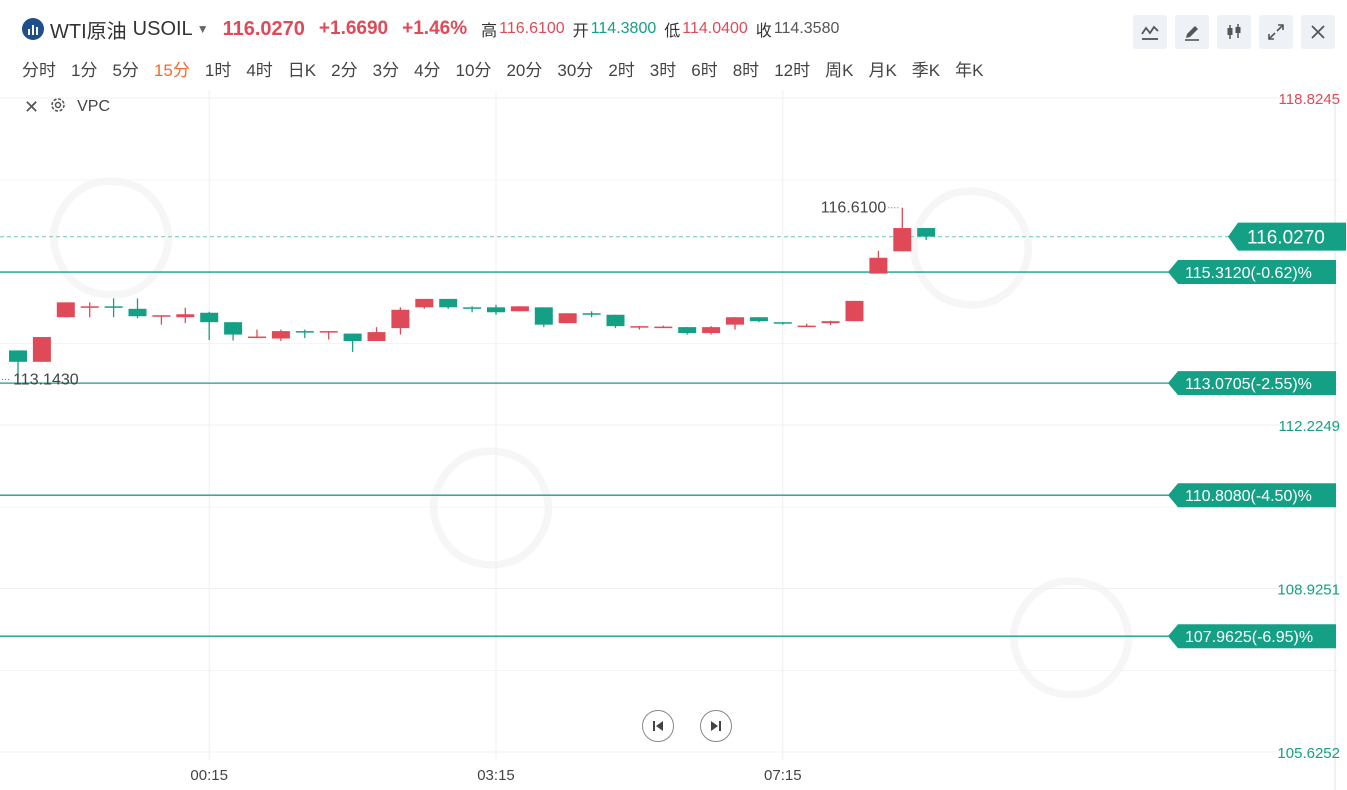 This screenshot has width=1347, height=790. Describe the element at coordinates (344, 70) in the screenshot. I see `period-tab: 2分` at that location.